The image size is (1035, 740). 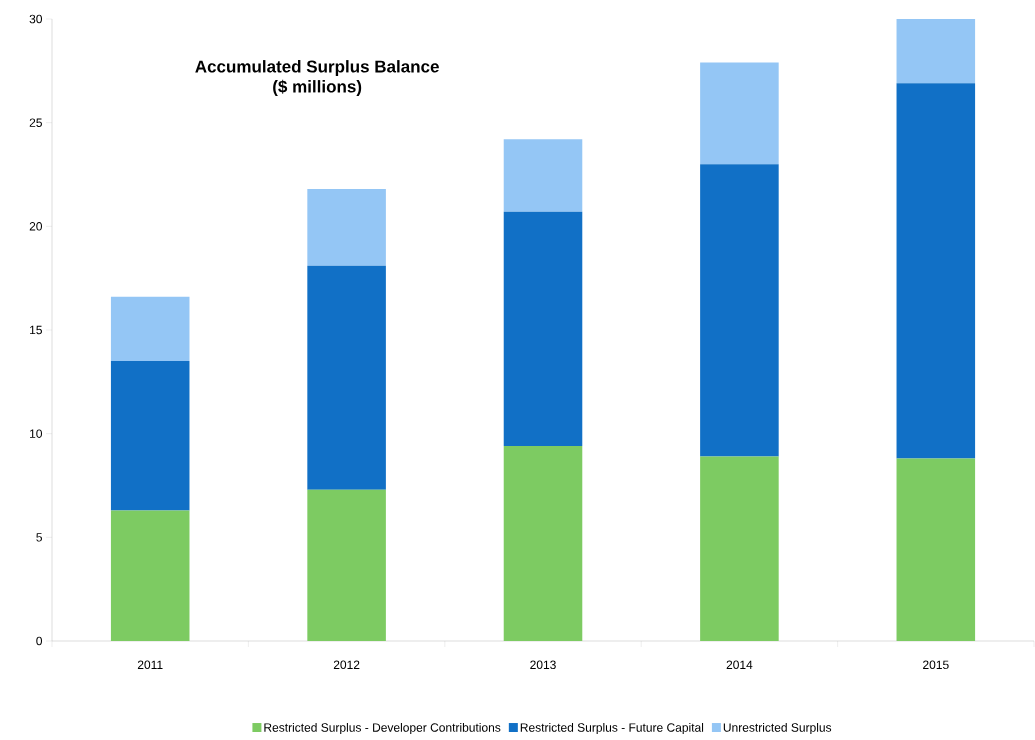 I want to click on y-tick-label: 0, so click(x=39, y=641).